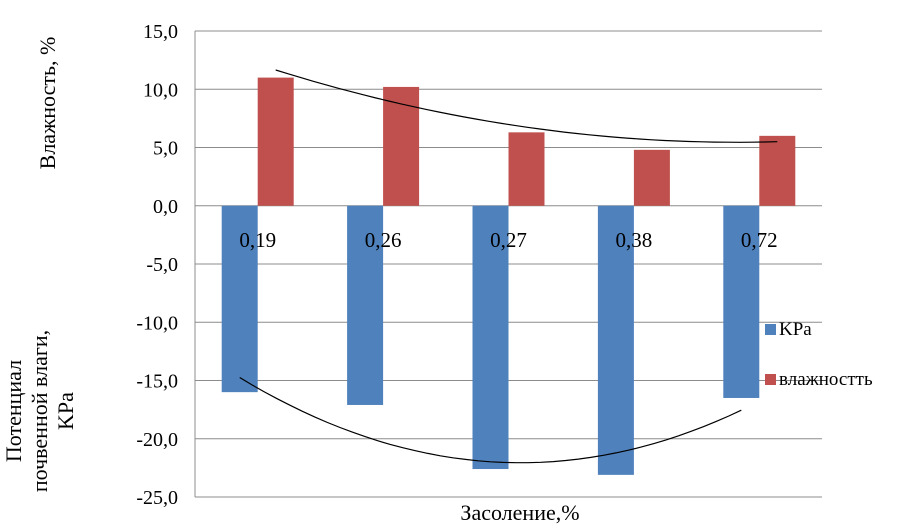 This screenshot has height=531, width=908. I want to click on y-tick-label: -25,0, so click(157, 498).